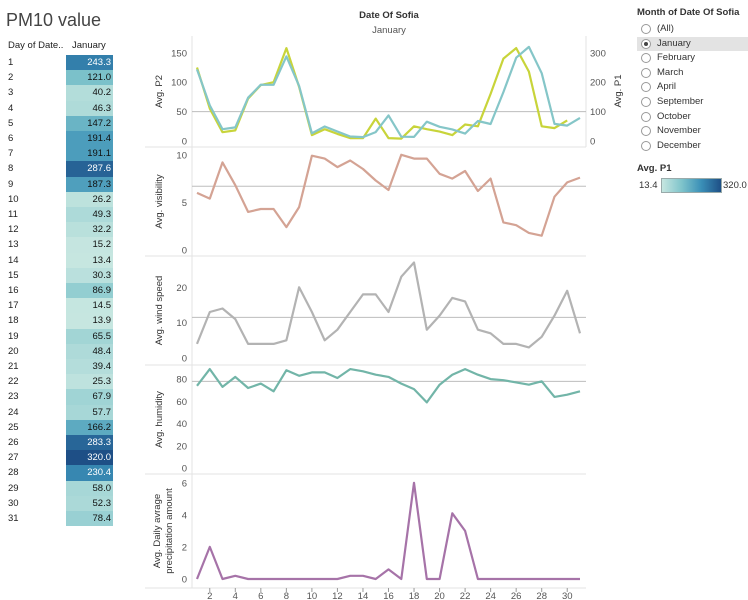 The image size is (748, 600). Describe the element at coordinates (60, 139) in the screenshot. I see `table-row: 6 191.4` at that location.